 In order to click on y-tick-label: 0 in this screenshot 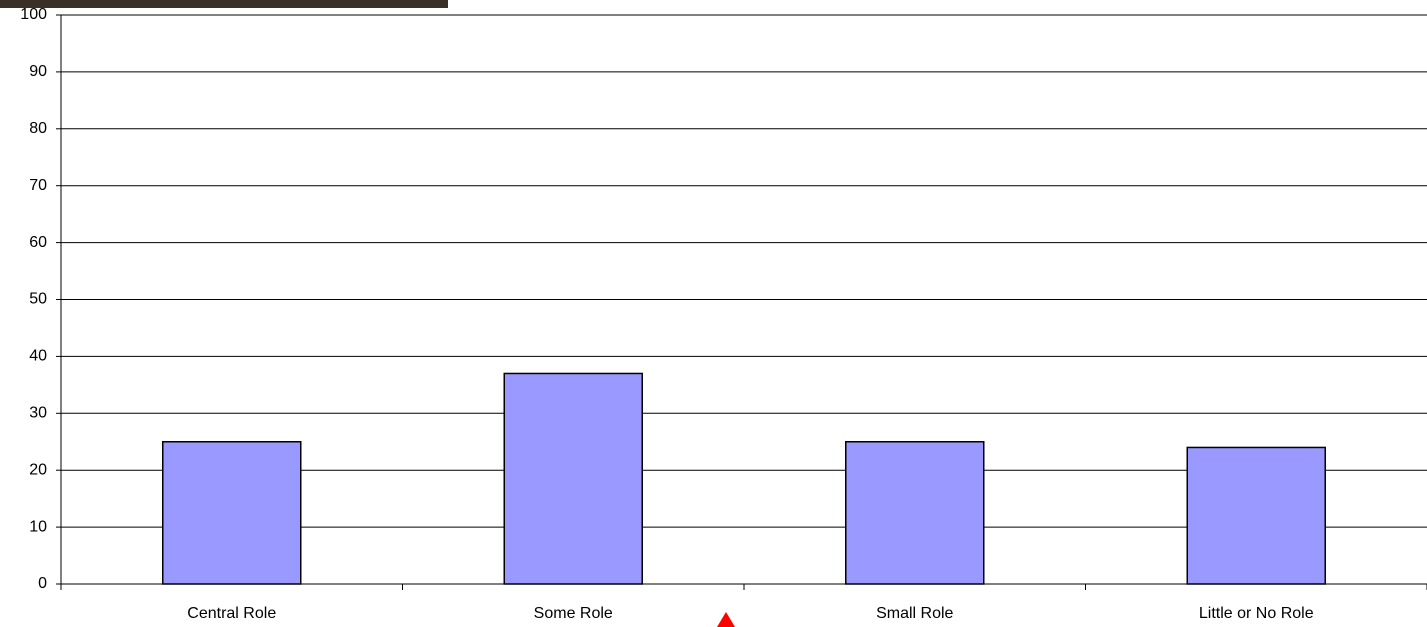, I will do `click(42, 583)`.